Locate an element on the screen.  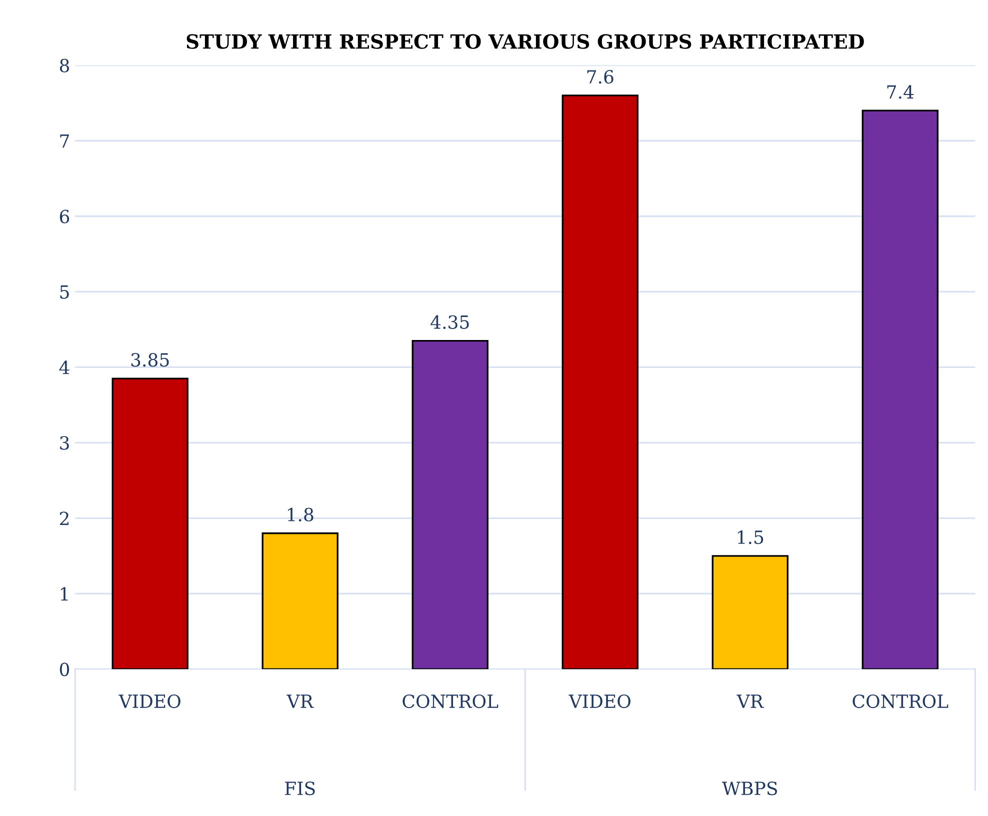
y-tick-label: 4 is located at coordinates (64, 367).